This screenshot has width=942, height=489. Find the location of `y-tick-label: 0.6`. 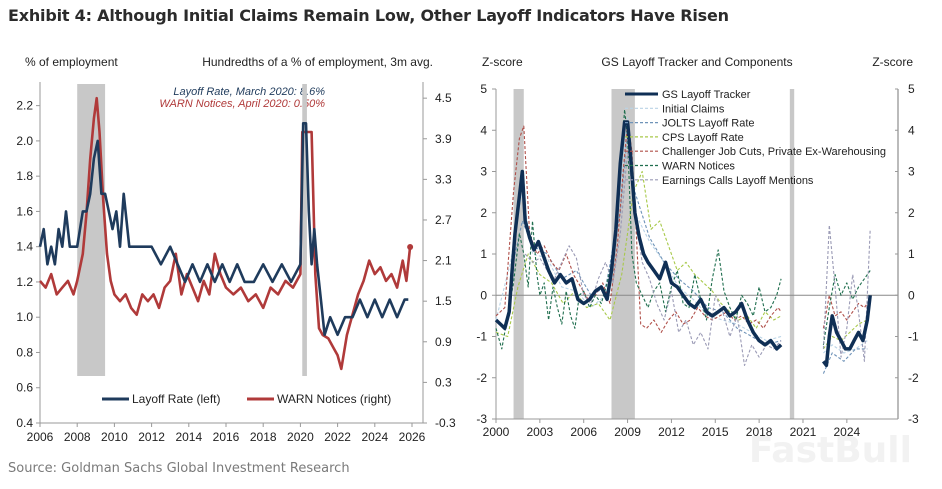

y-tick-label: 0.6 is located at coordinates (24, 388).